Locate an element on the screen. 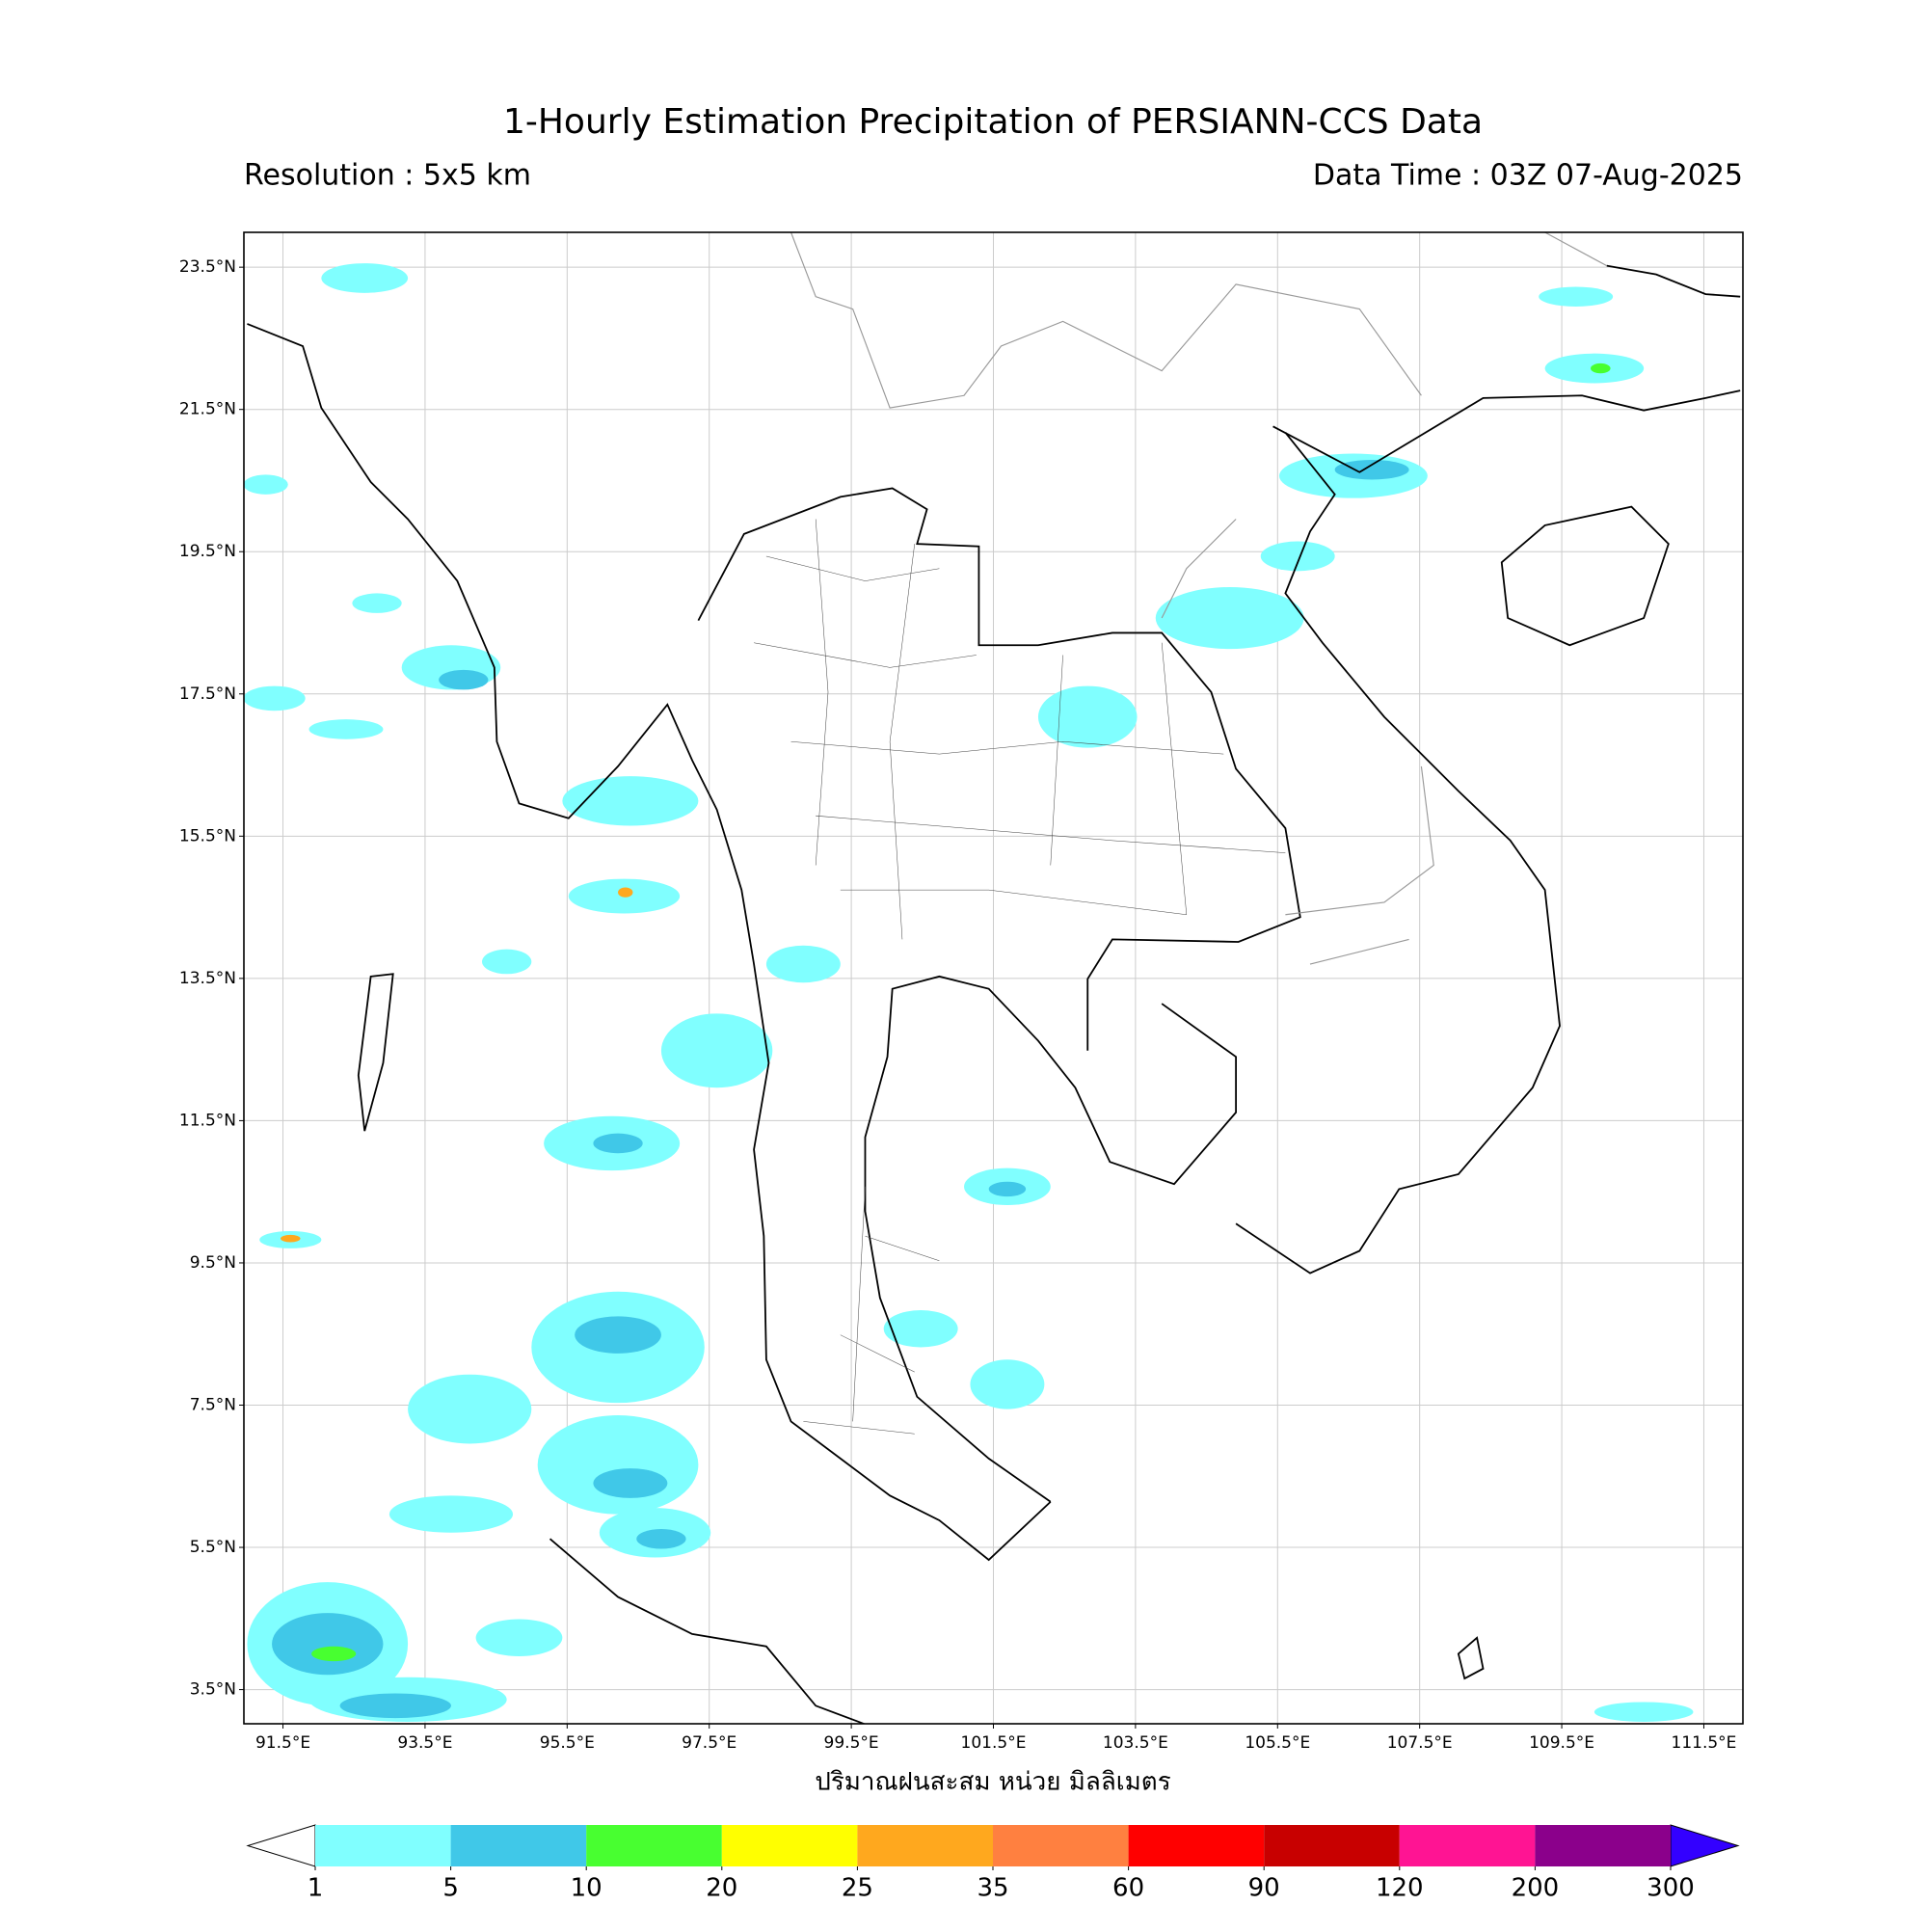  colorbar-under is located at coordinates (281, 1846).